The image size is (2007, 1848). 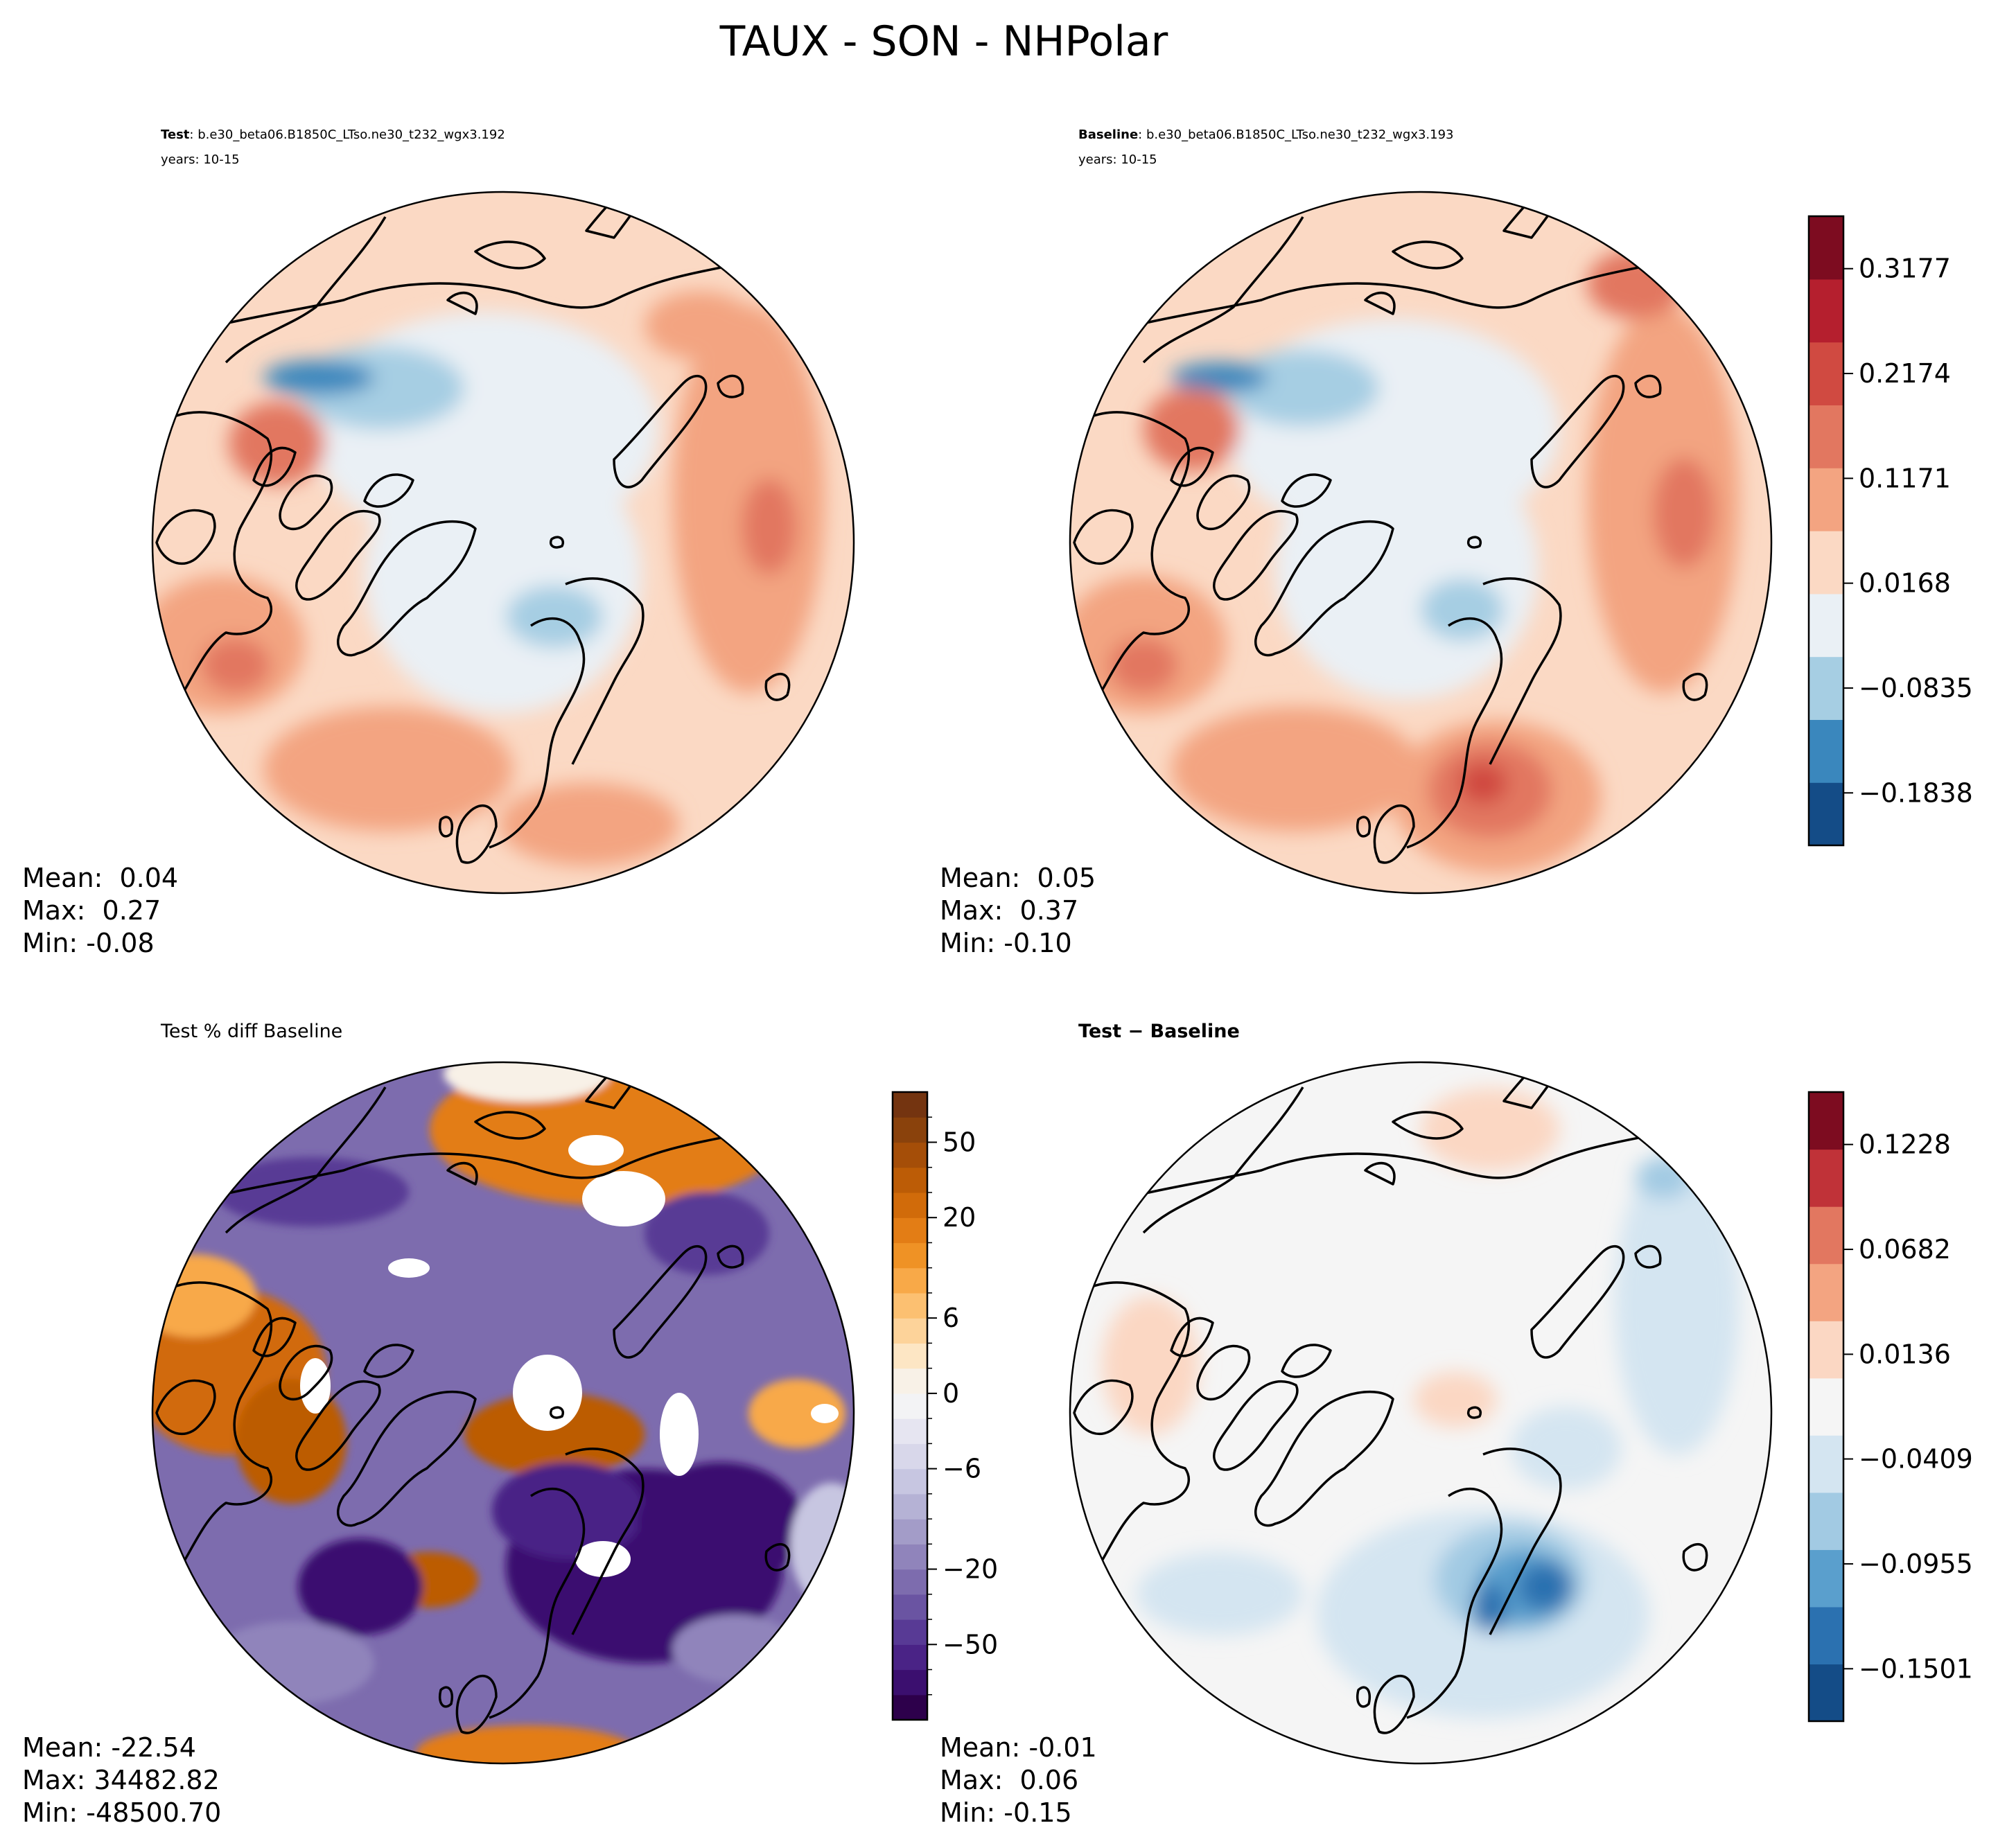 I want to click on colorbar-tick-label: 0.3177, so click(x=1905, y=269).